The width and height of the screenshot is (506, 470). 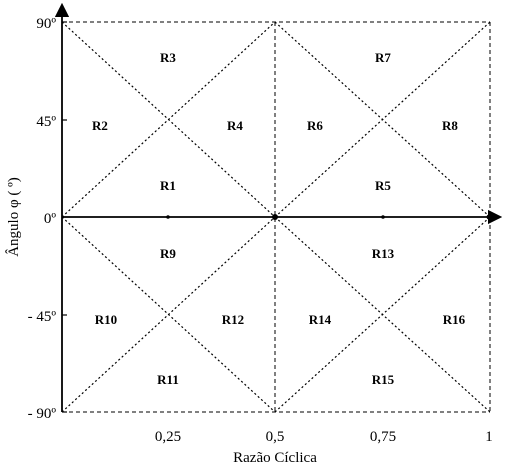 What do you see at coordinates (320, 319) in the screenshot?
I see `region-label: R14` at bounding box center [320, 319].